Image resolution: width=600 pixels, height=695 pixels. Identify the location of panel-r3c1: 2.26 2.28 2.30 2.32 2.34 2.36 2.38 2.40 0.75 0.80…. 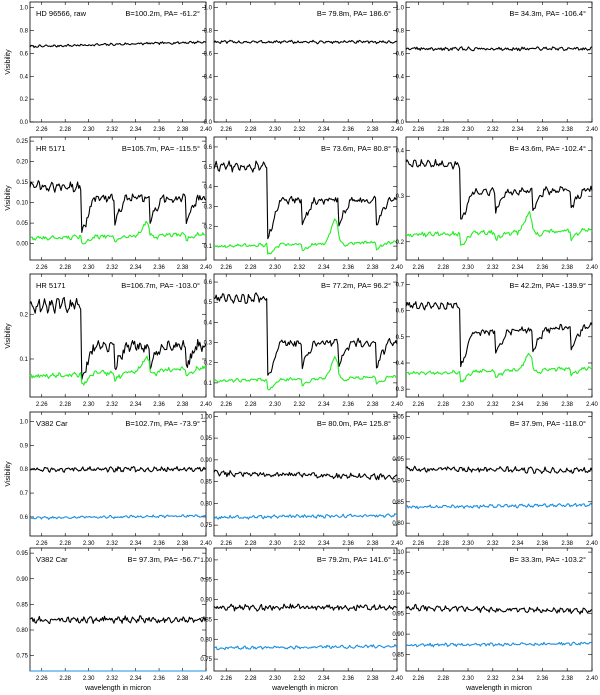
(301, 479).